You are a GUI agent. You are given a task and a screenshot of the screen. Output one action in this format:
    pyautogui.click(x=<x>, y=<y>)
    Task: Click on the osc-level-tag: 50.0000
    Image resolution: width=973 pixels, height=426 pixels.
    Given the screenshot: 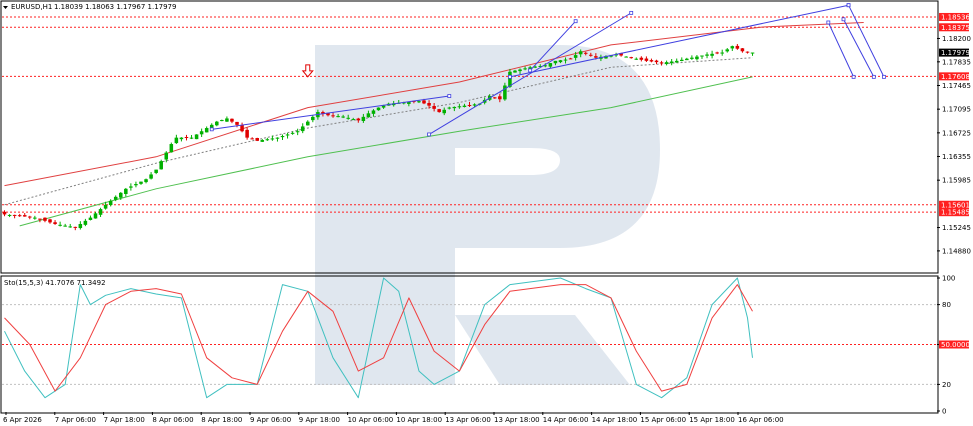 What is the action you would take?
    pyautogui.click(x=954, y=344)
    